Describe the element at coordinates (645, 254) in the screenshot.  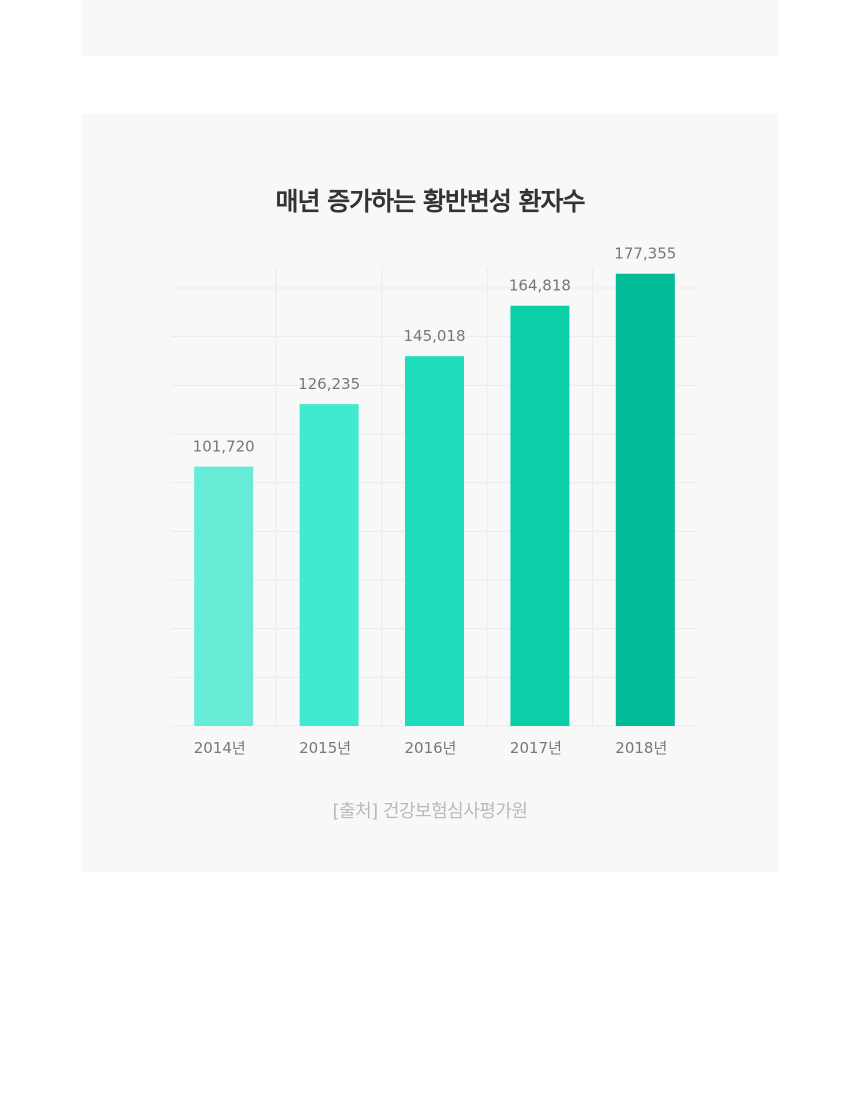
I see `bar-value-label: 177,355` at that location.